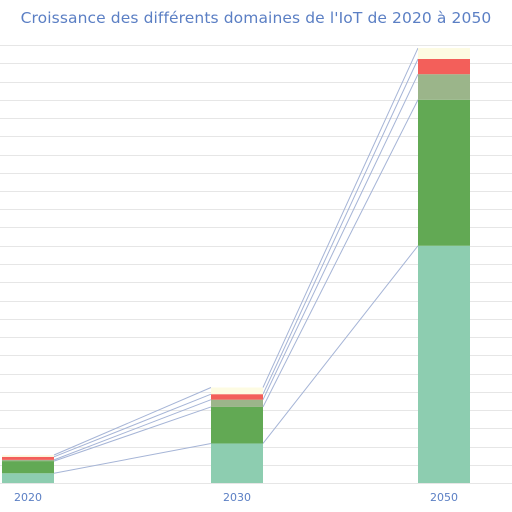 This screenshot has width=512, height=512. I want to click on x-tick-label: 2050, so click(444, 497).